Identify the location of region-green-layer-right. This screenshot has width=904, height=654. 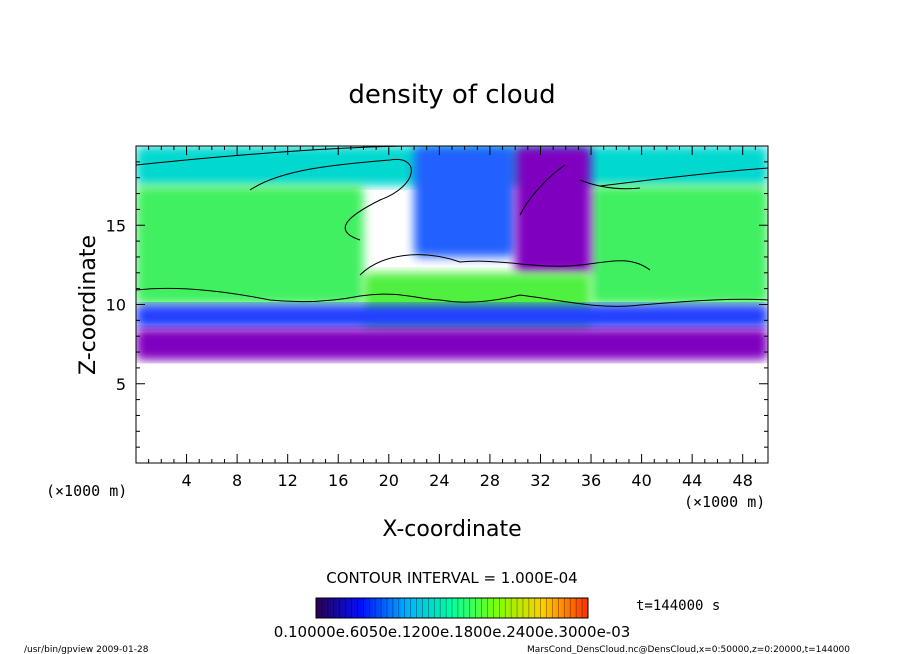
(679, 245).